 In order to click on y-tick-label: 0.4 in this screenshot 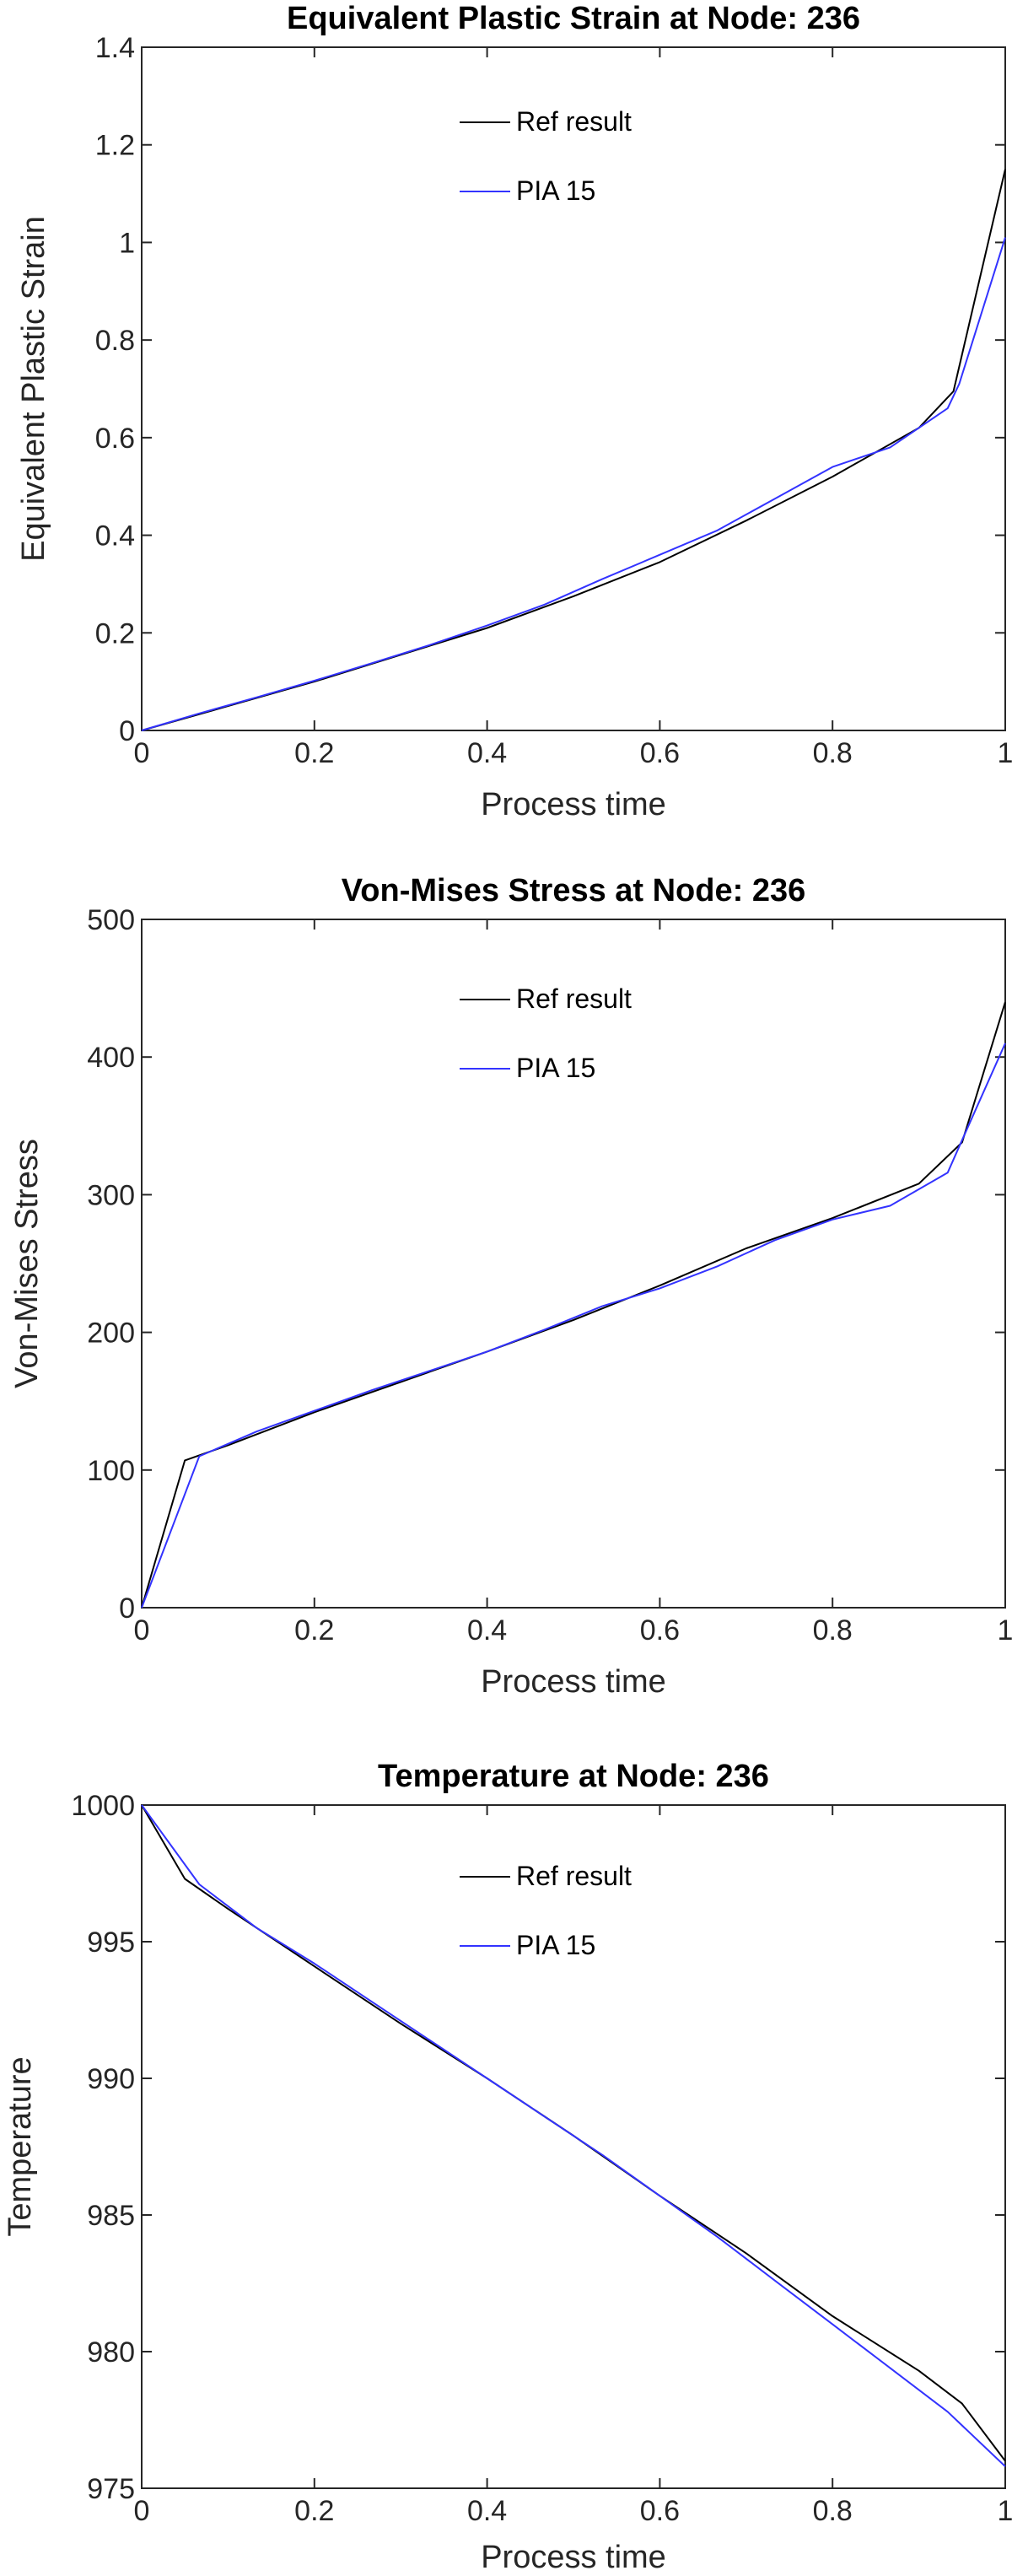, I will do `click(115, 536)`.